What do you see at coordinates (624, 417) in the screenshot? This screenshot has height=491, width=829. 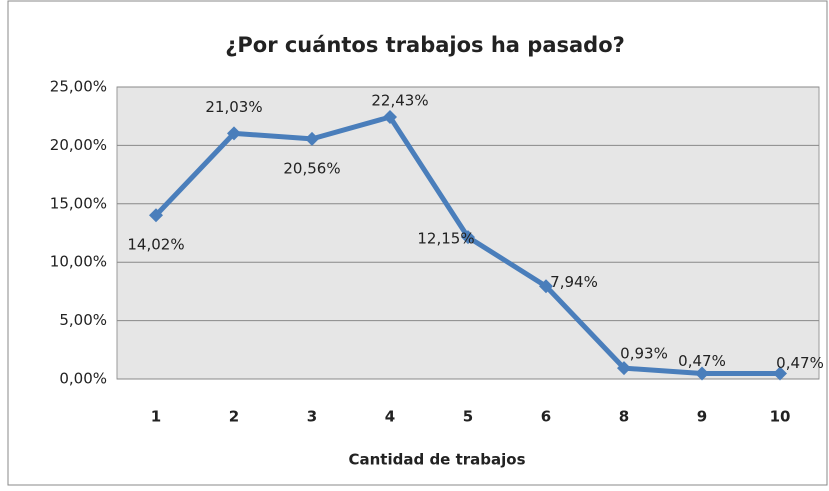 I see `x-tick-label: 8` at bounding box center [624, 417].